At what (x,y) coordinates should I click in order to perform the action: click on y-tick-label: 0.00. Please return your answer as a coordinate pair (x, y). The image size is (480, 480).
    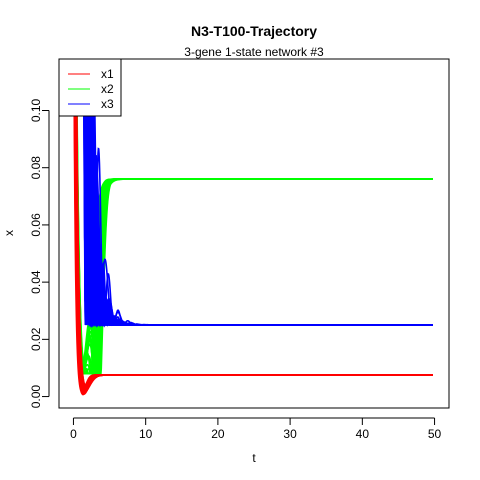
    Looking at the image, I should click on (36, 397).